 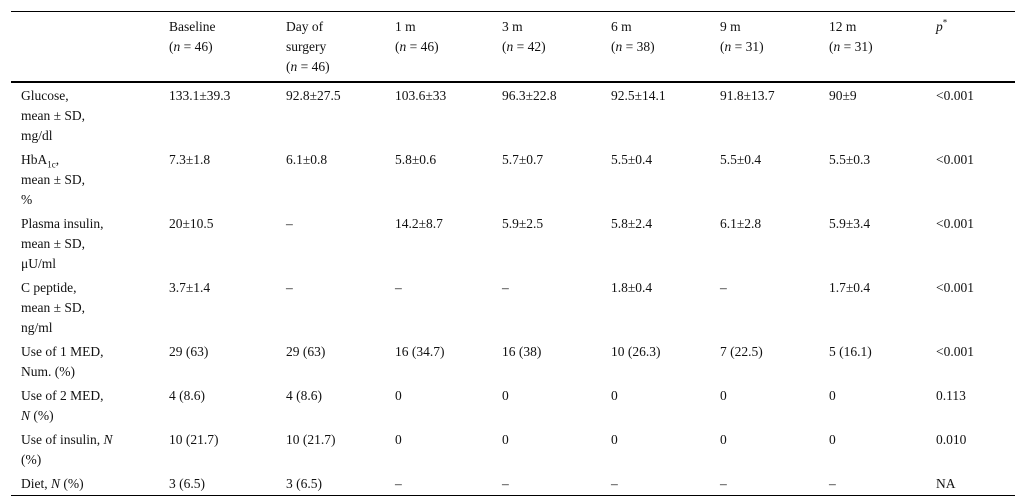 I want to click on text: mean ± SD,, so click(x=53, y=243).